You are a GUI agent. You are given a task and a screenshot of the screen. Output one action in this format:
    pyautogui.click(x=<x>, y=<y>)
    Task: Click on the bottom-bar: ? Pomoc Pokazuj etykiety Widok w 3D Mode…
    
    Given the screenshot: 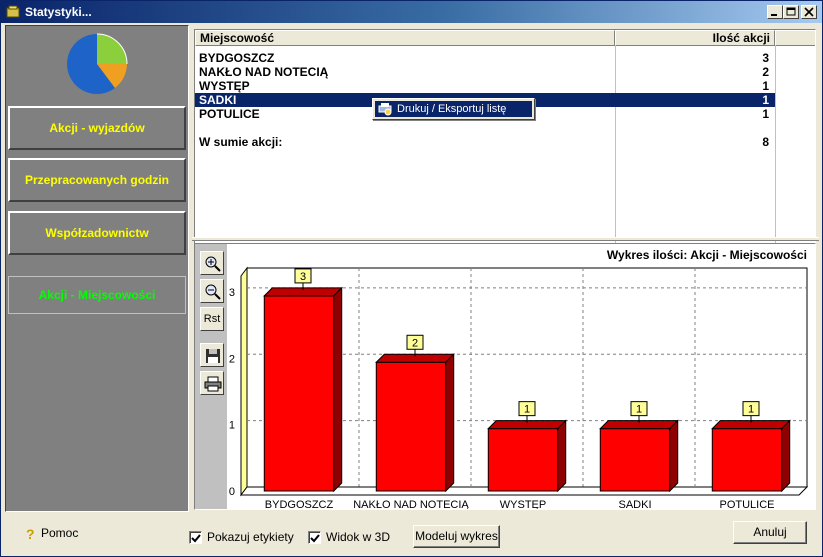 What is the action you would take?
    pyautogui.click(x=412, y=534)
    